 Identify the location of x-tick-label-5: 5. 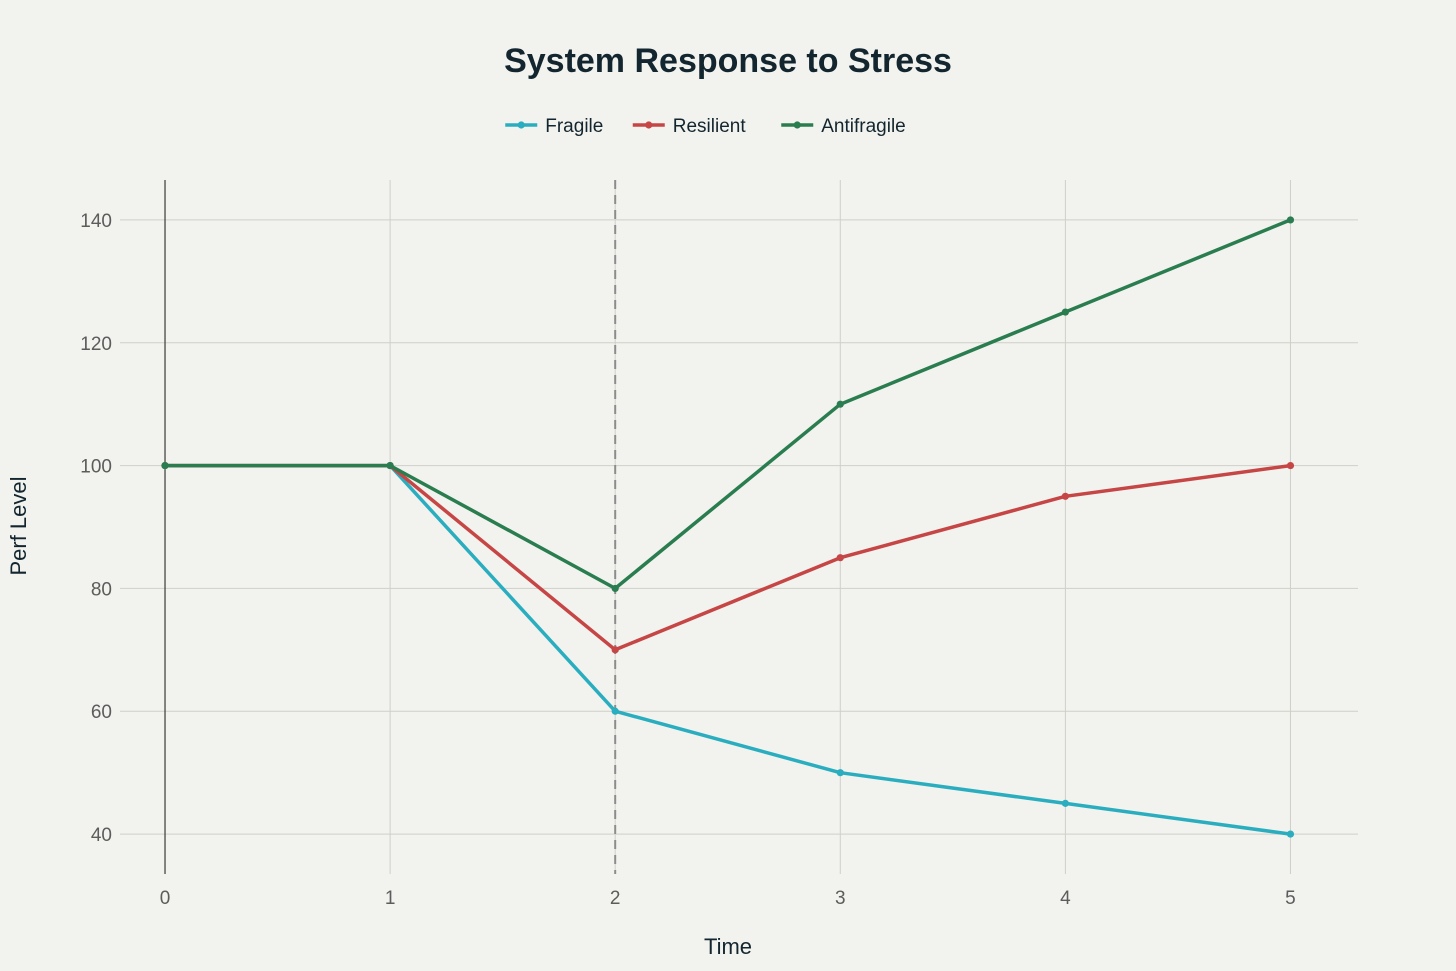
(1290, 898).